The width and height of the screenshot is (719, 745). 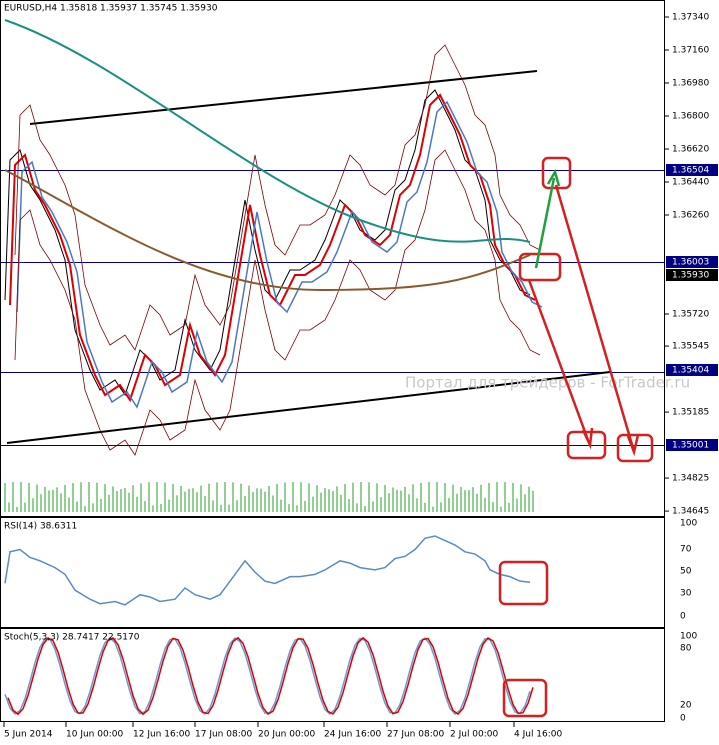 I want to click on rsi-axis-label: 100, so click(x=688, y=524).